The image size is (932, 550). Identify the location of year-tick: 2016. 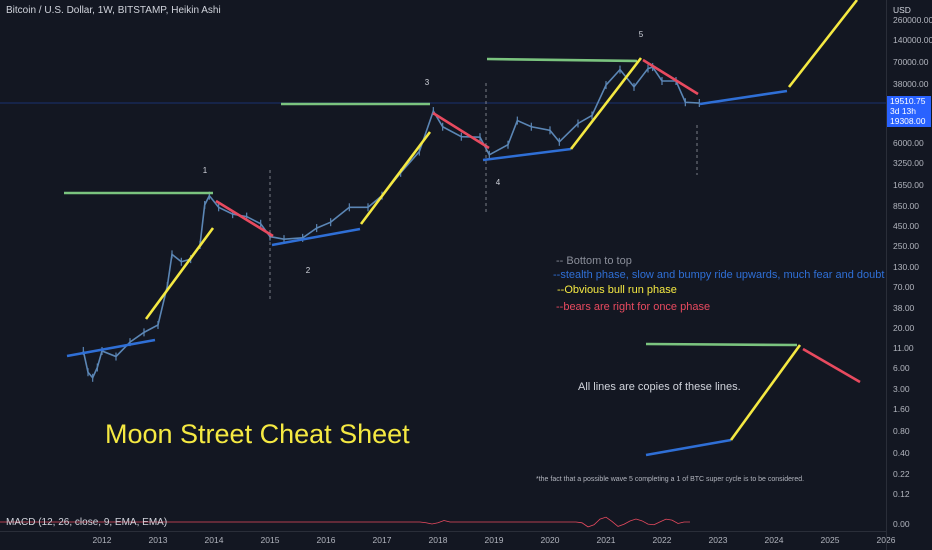
(326, 540).